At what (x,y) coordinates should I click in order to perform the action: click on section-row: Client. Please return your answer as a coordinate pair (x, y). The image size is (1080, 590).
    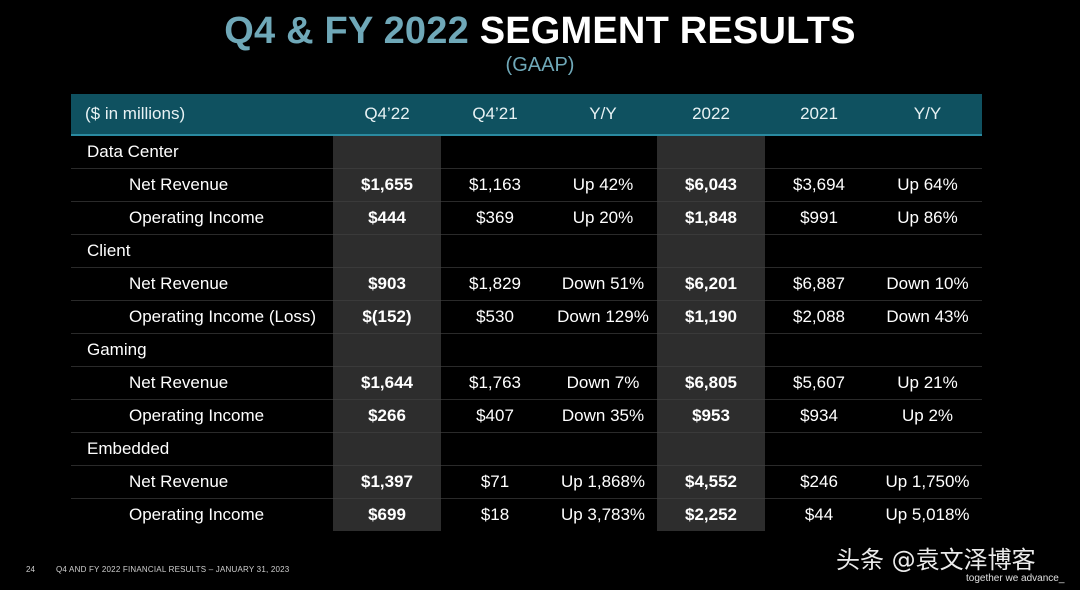
    Looking at the image, I should click on (526, 251).